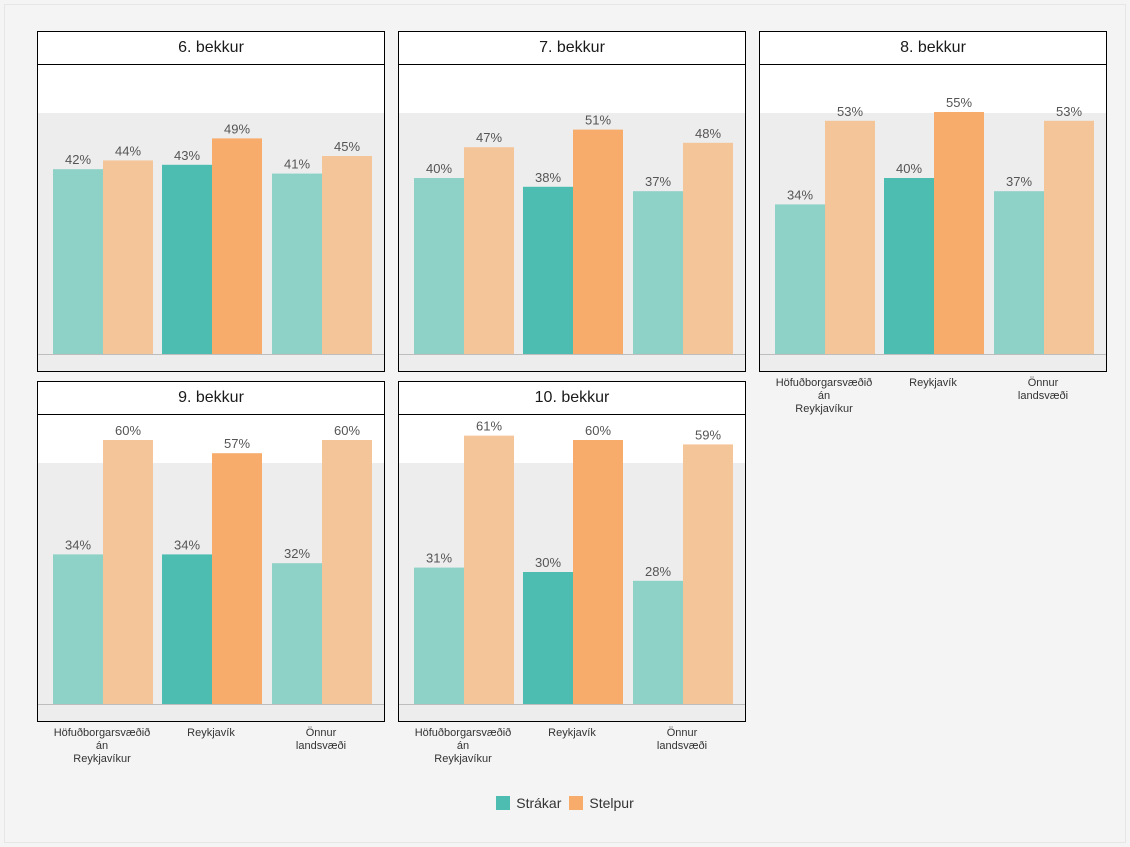 This screenshot has width=1130, height=847. Describe the element at coordinates (572, 47) in the screenshot. I see `panel-title: 7. bekkur` at that location.